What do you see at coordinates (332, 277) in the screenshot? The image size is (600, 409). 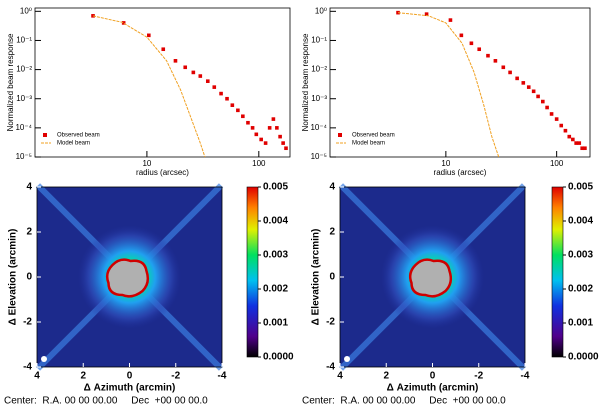 I see `y-tick-label: 0` at bounding box center [332, 277].